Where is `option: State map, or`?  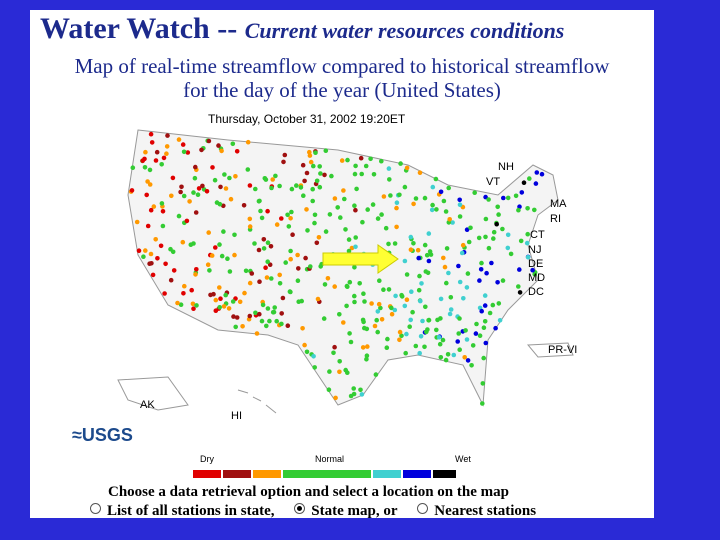 option: State map, or is located at coordinates (346, 511).